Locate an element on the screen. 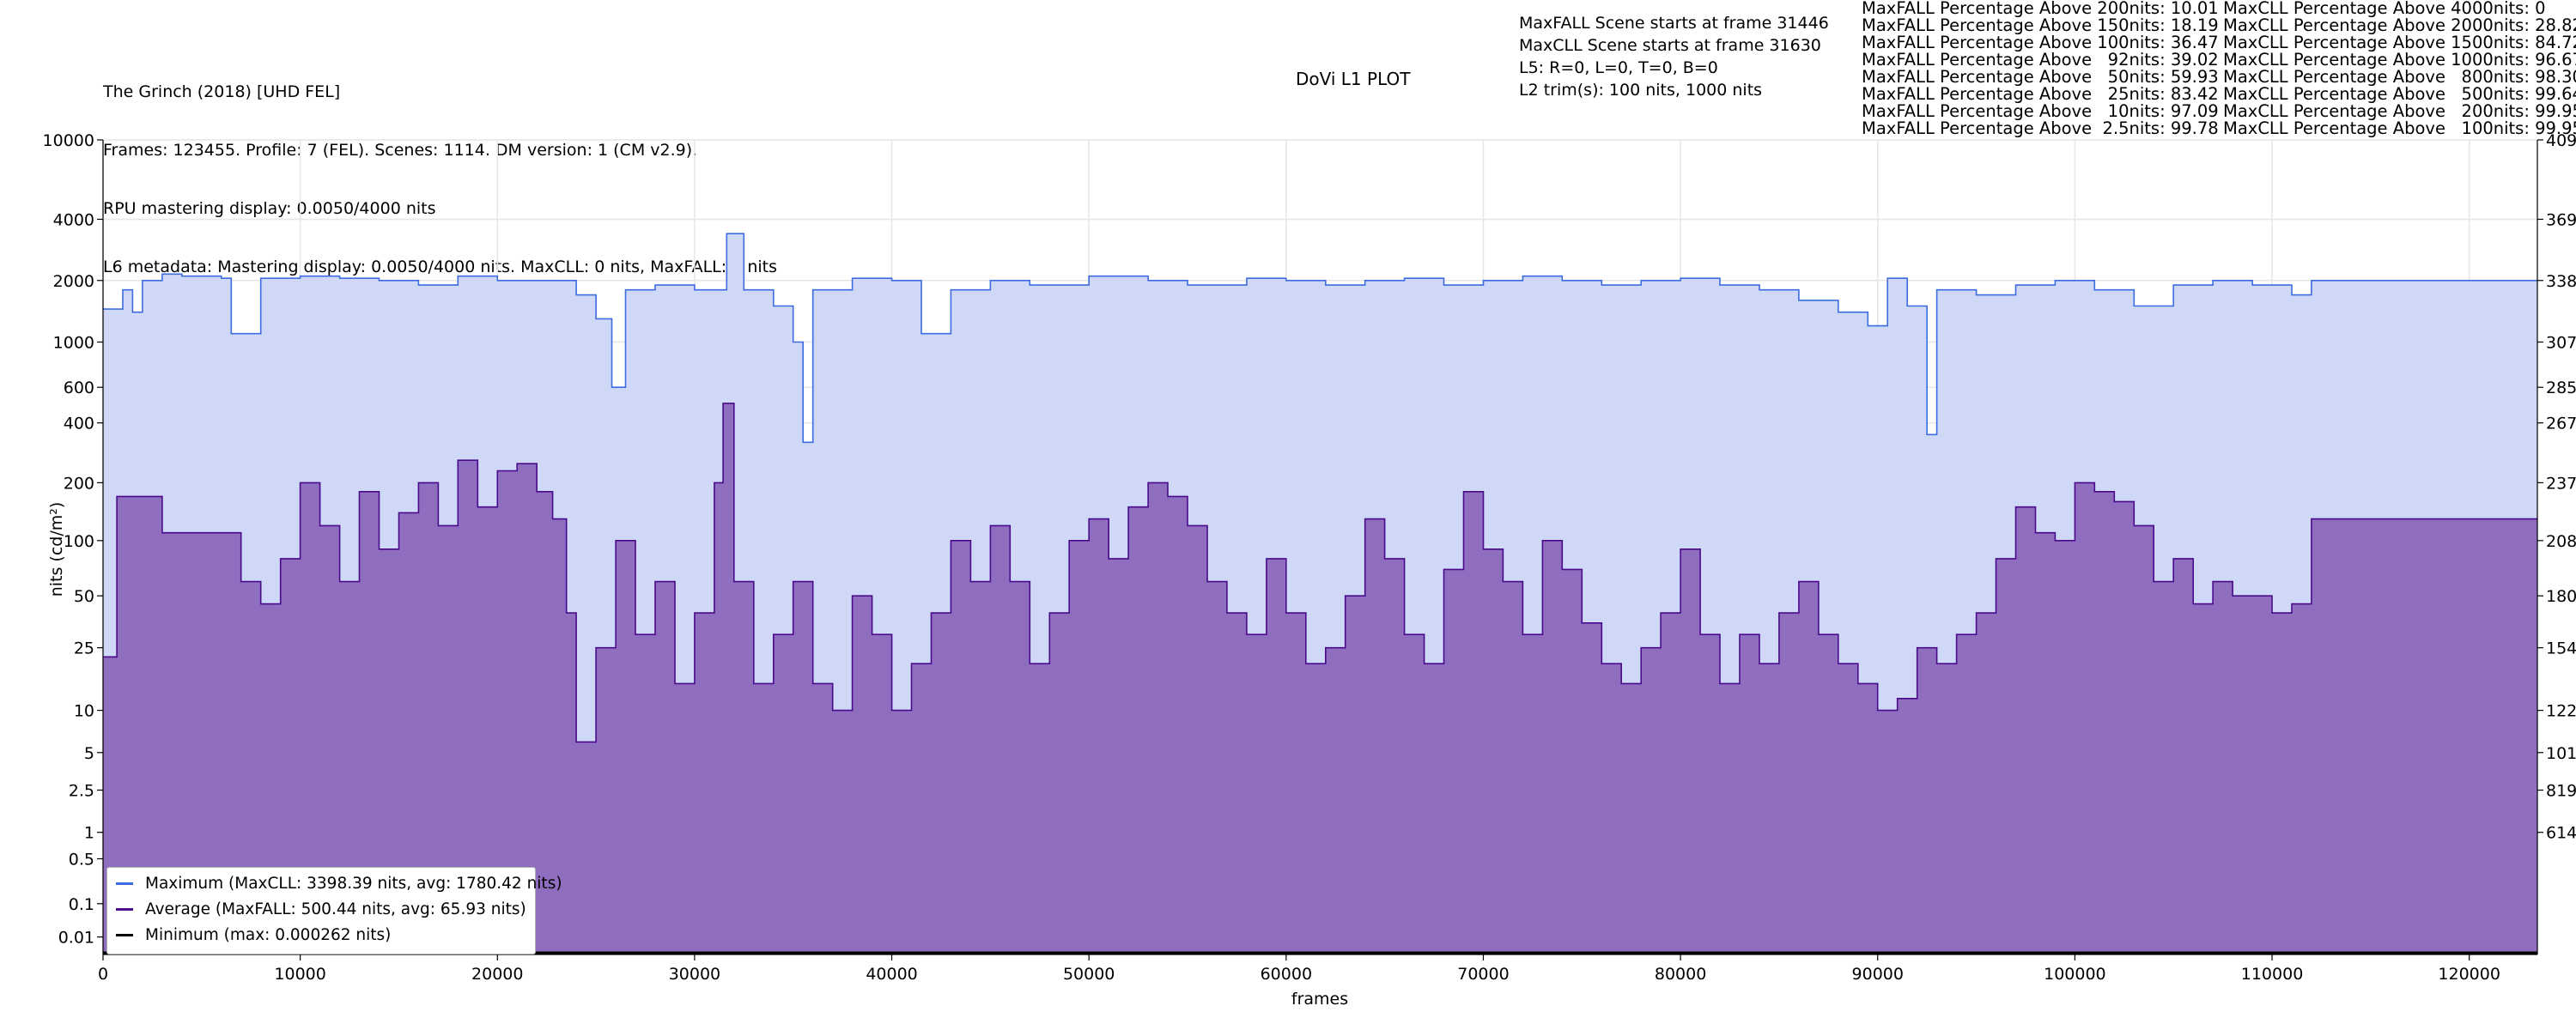 The image size is (2576, 1030). y2-tick-label: 614 is located at coordinates (2561, 833).